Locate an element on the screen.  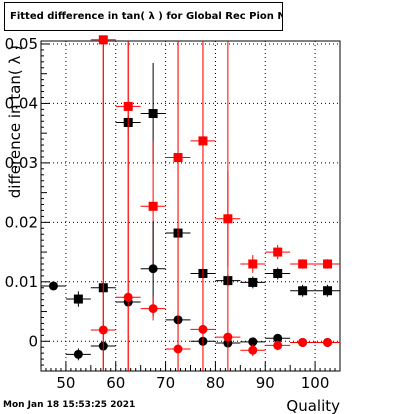
y-tick-label: 0.05 is located at coordinates (21, 44).